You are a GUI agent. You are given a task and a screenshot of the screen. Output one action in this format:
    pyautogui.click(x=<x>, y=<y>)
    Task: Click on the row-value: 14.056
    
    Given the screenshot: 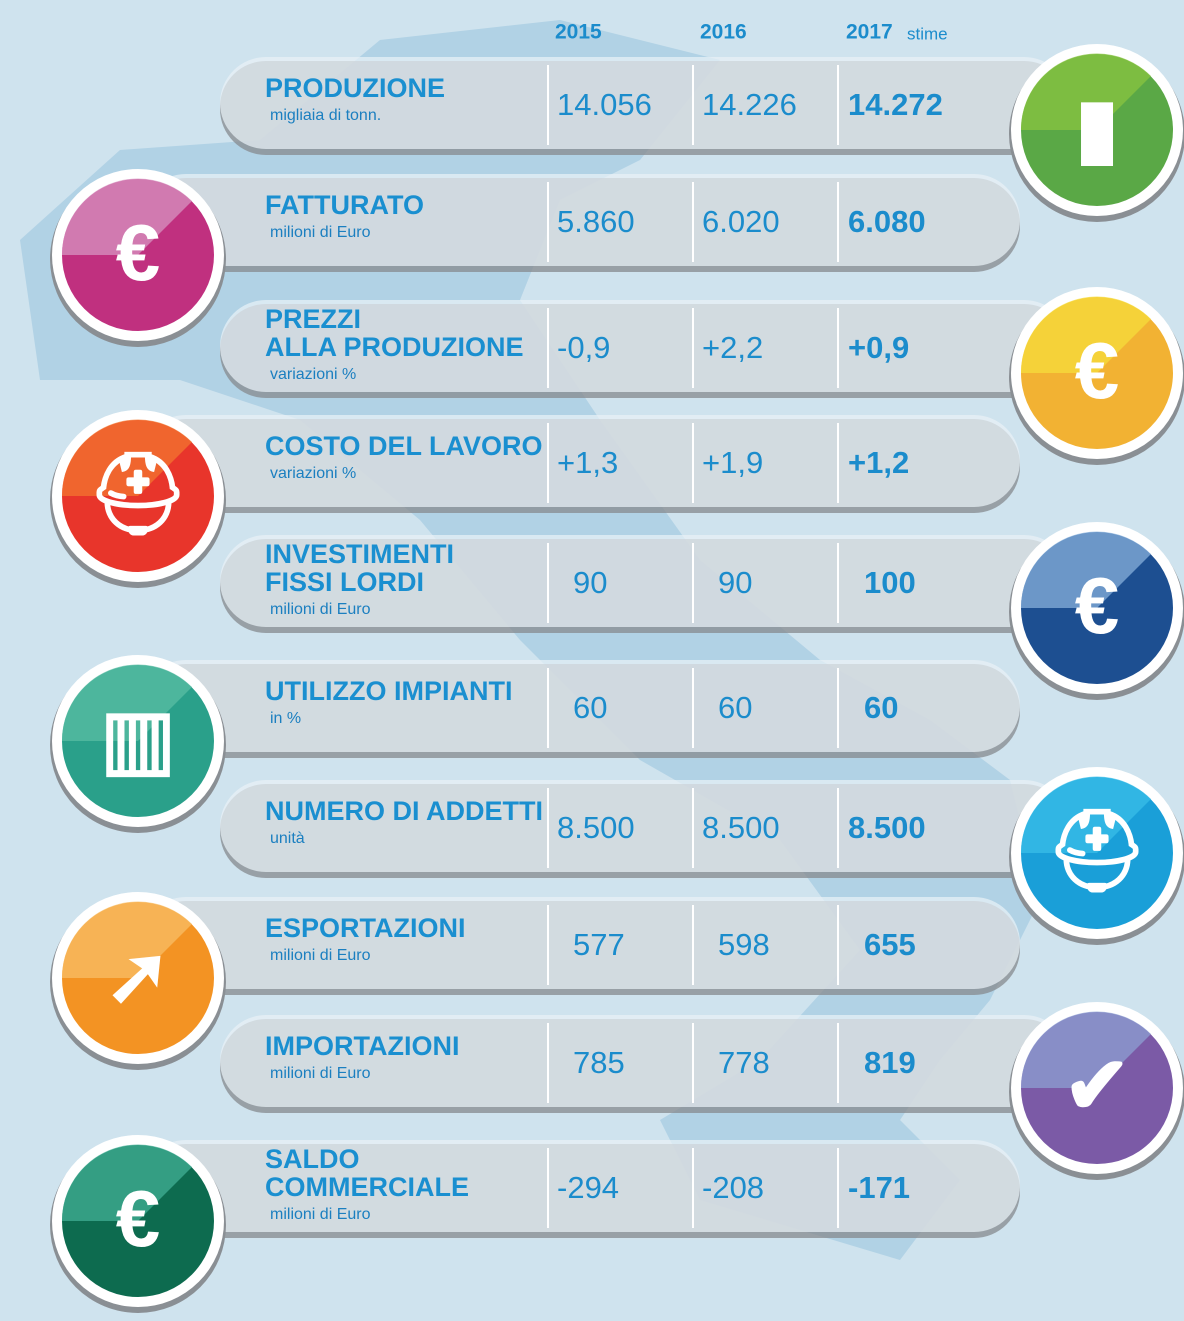 What is the action you would take?
    pyautogui.click(x=604, y=104)
    